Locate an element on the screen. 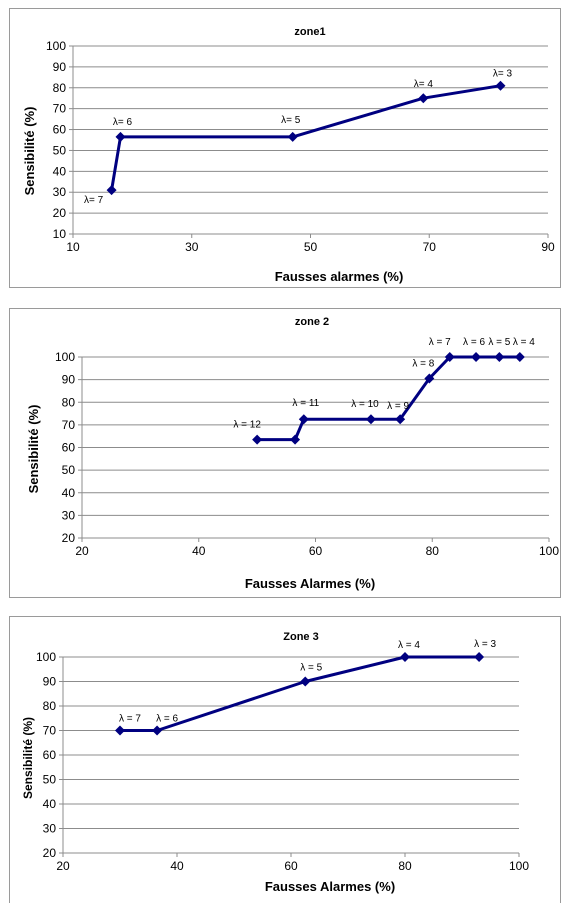 The width and height of the screenshot is (561, 904). x-tick-label: 70 is located at coordinates (430, 247).